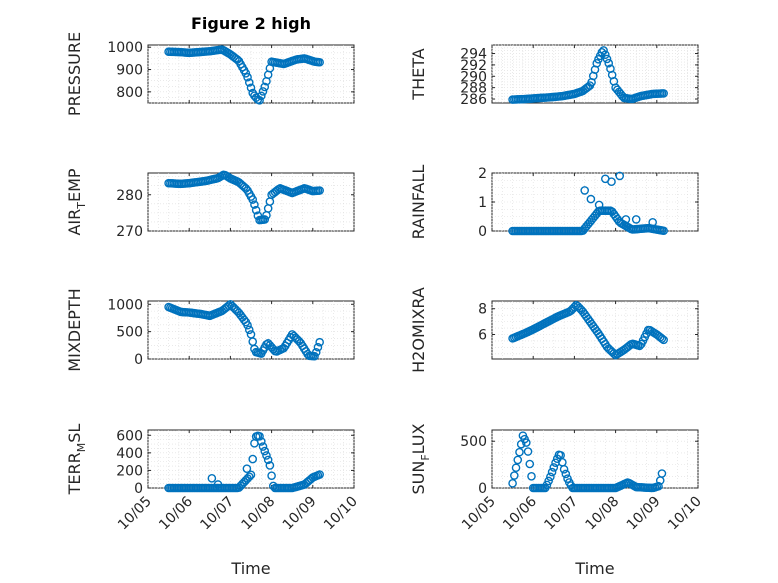 The width and height of the screenshot is (778, 583). Describe the element at coordinates (482, 203) in the screenshot. I see `y-tick-label: 1` at that location.